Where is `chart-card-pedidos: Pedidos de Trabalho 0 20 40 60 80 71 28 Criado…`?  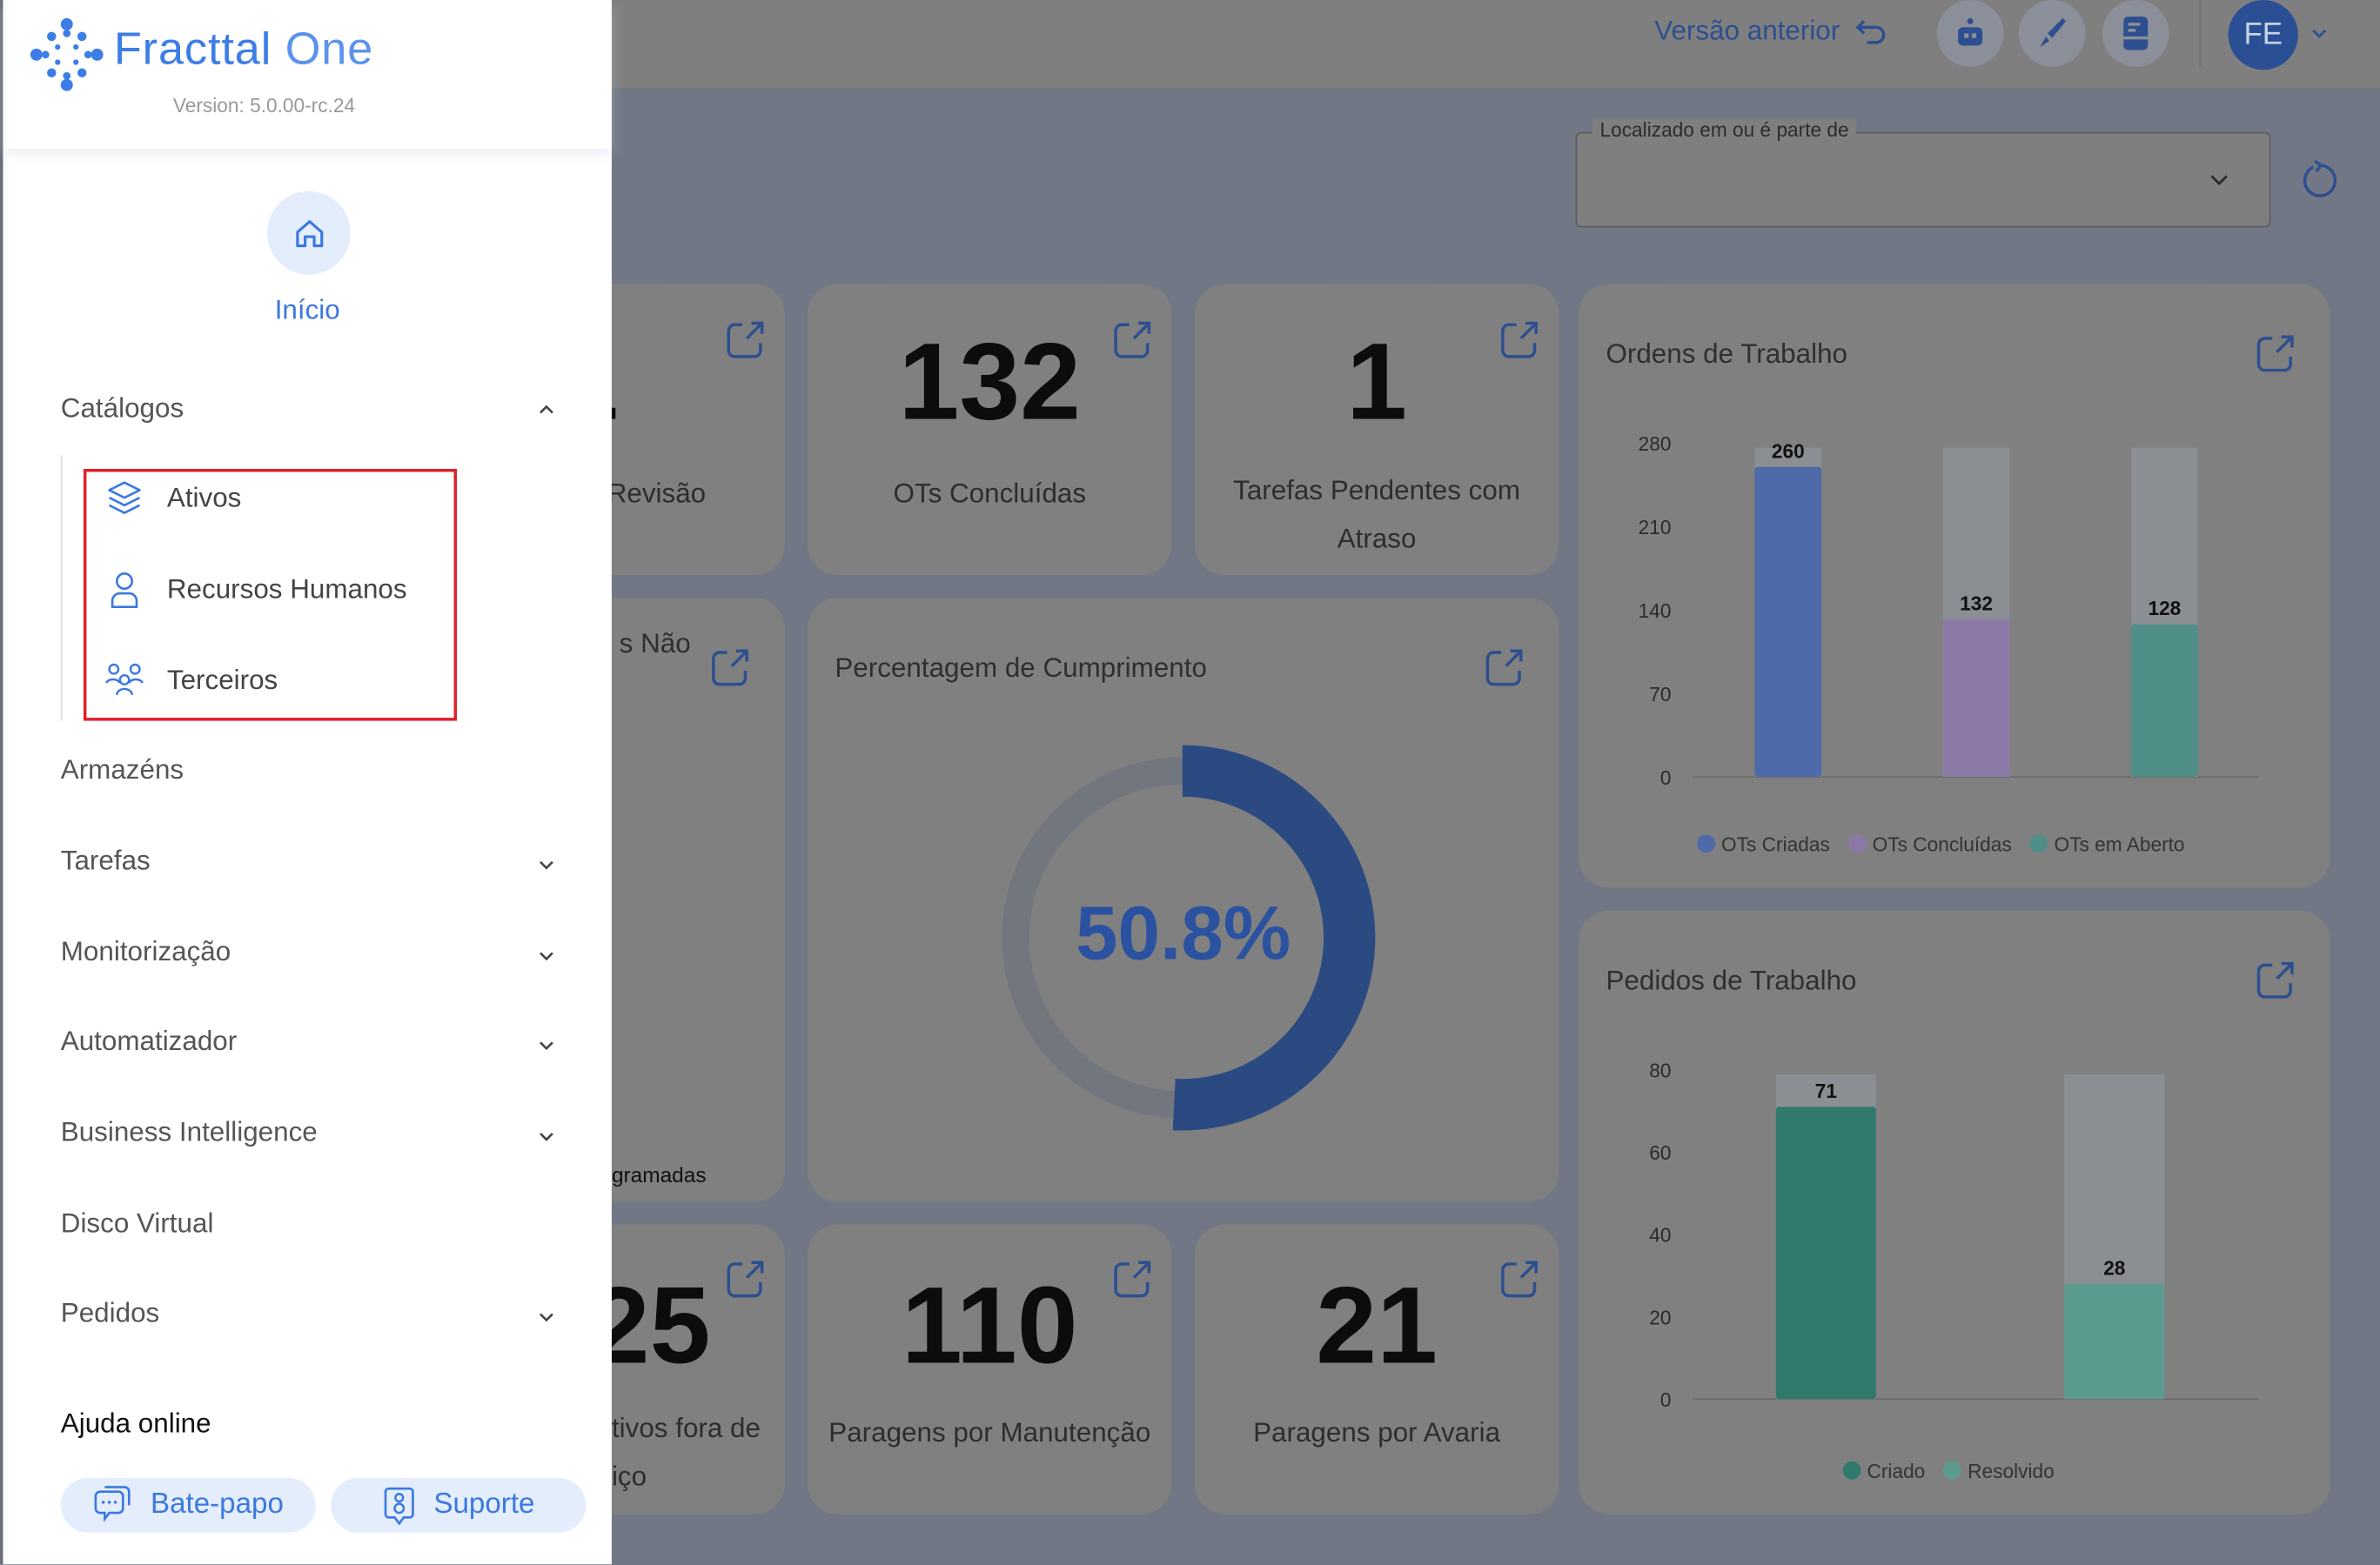 chart-card-pedidos: Pedidos de Trabalho 0 20 40 60 80 71 28 Criado… is located at coordinates (1954, 1212).